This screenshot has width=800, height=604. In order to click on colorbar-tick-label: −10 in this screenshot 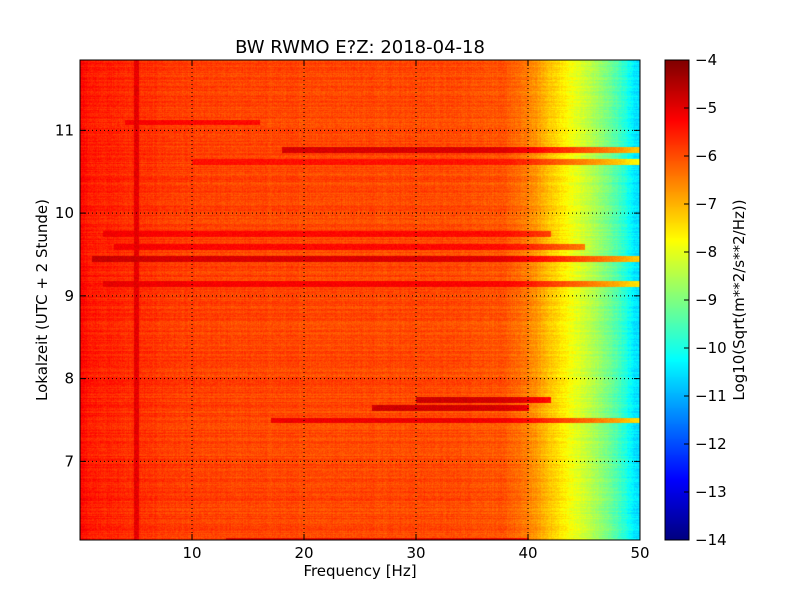, I will do `click(711, 348)`.